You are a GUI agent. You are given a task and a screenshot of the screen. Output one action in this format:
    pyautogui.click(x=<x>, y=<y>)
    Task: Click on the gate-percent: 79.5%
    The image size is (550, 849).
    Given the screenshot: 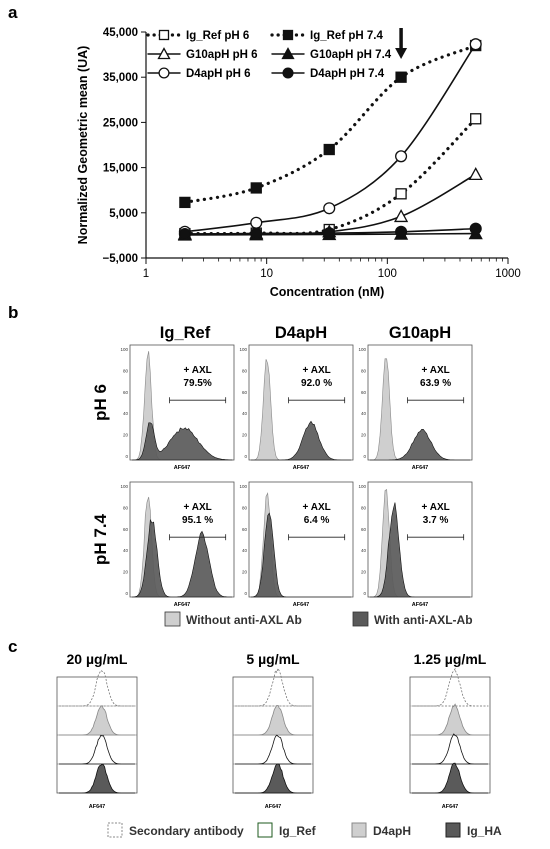 What is the action you would take?
    pyautogui.click(x=197, y=383)
    